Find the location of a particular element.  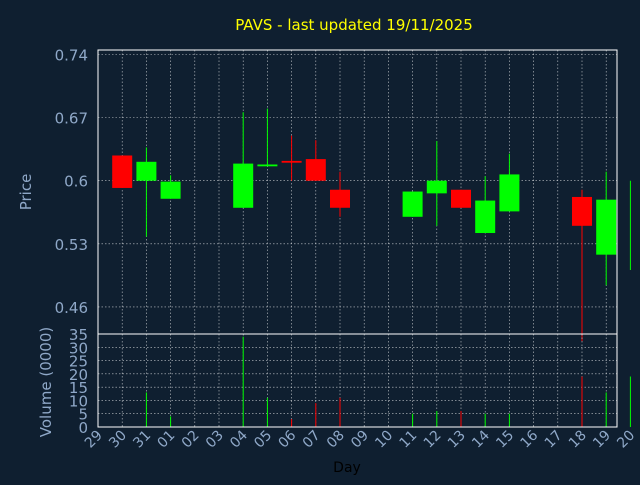

chart-title: PAVS - last updated 19/11/2025 is located at coordinates (354, 25).